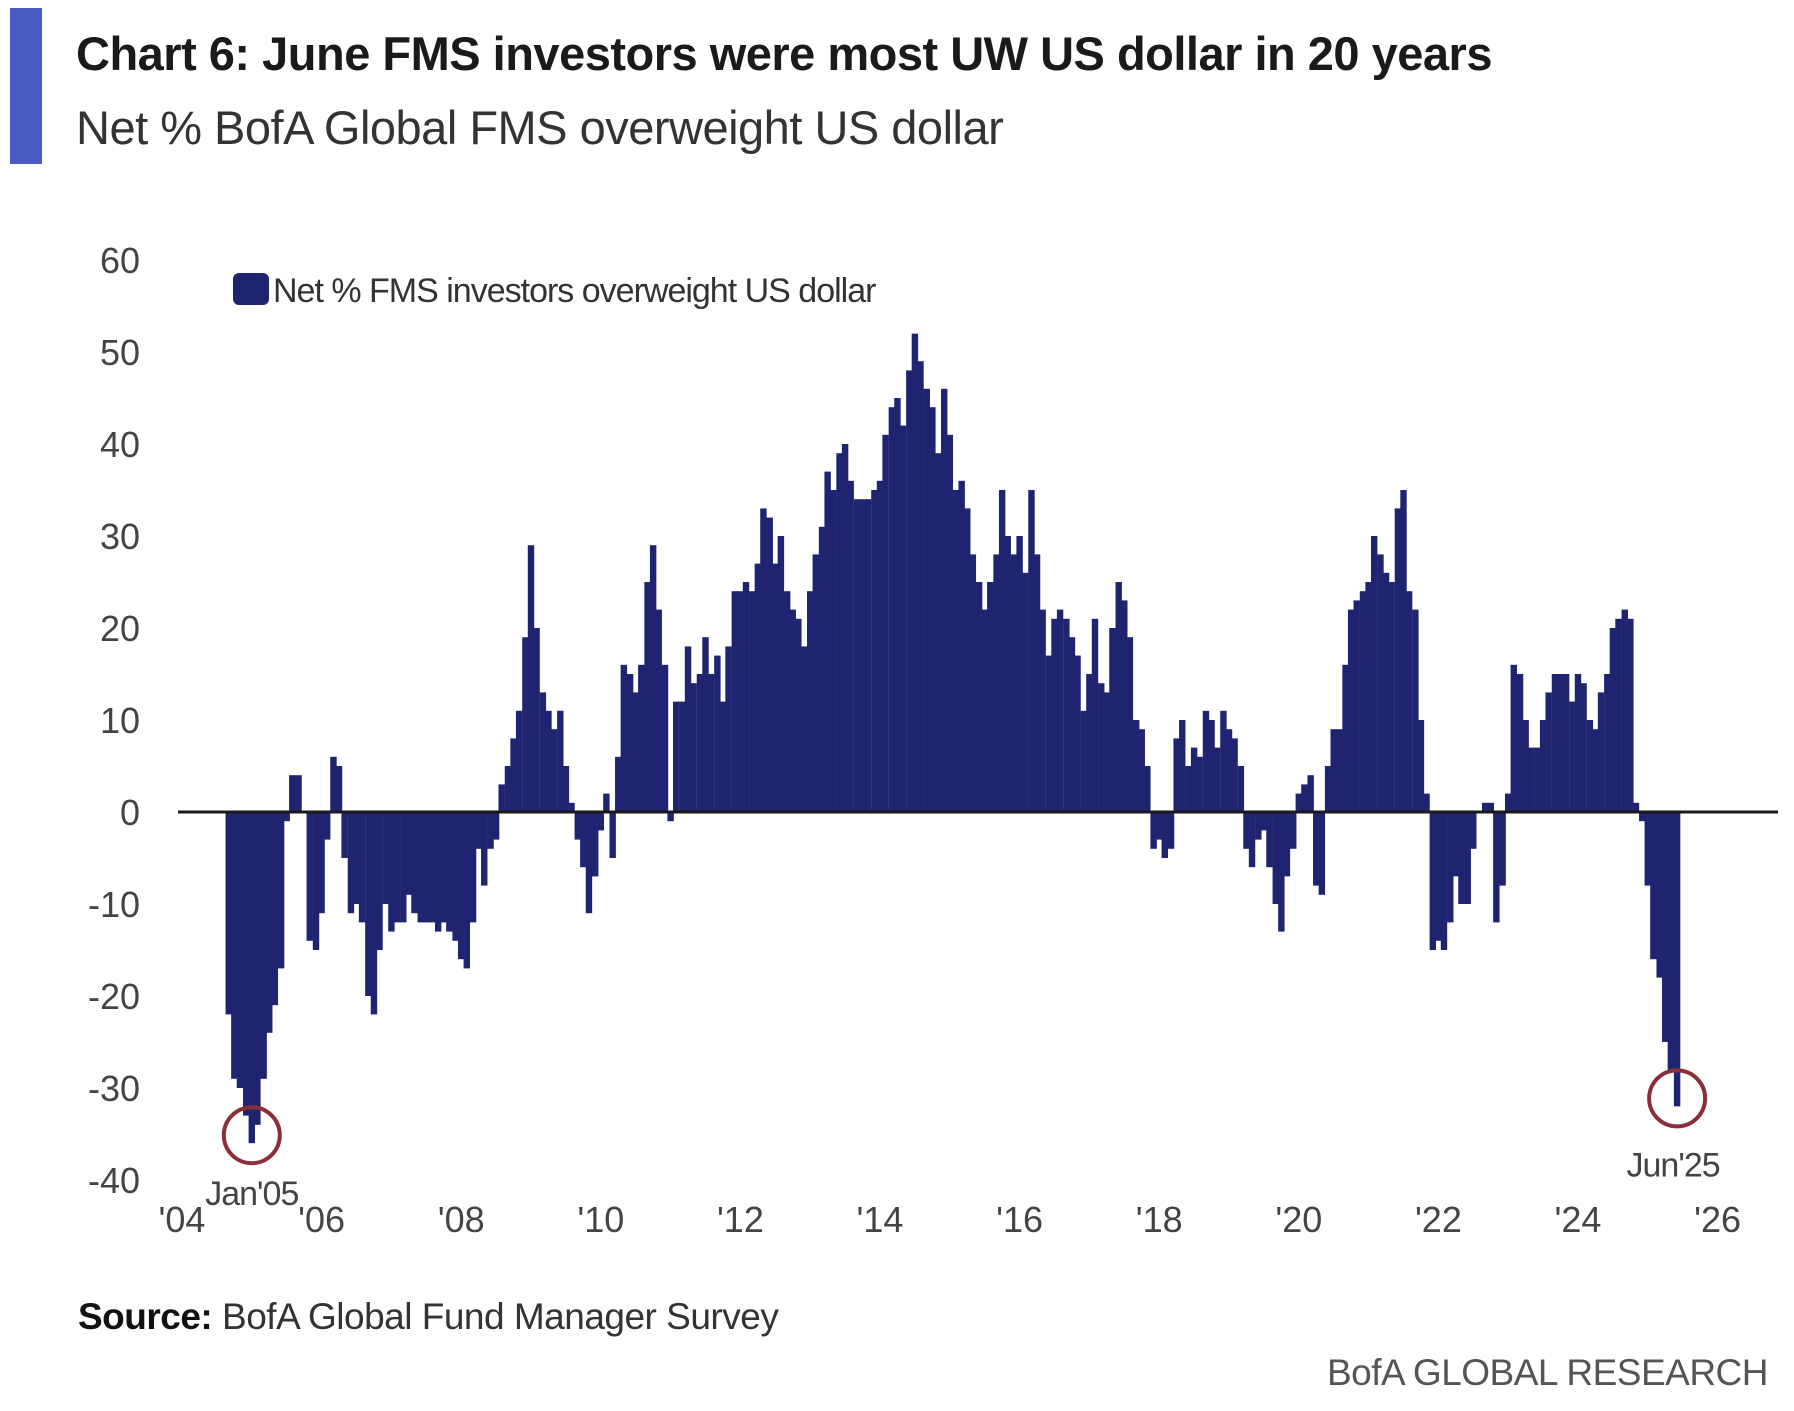 This screenshot has height=1411, width=1794. I want to click on source-text: BofA Global Fund Manager Survey, so click(500, 1316).